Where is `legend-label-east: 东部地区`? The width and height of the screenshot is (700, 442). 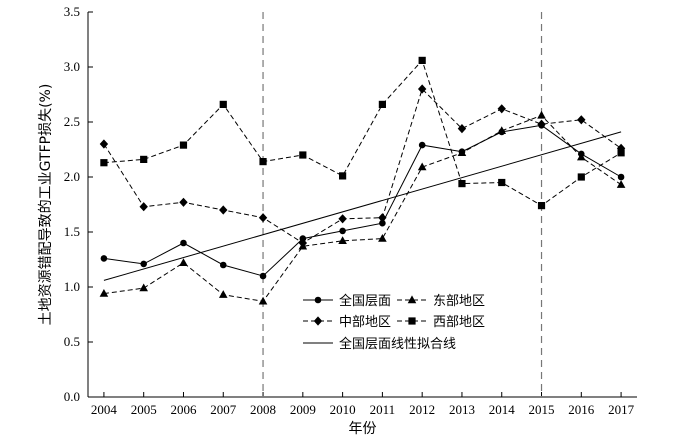 legend-label-east: 东部地区 is located at coordinates (459, 301).